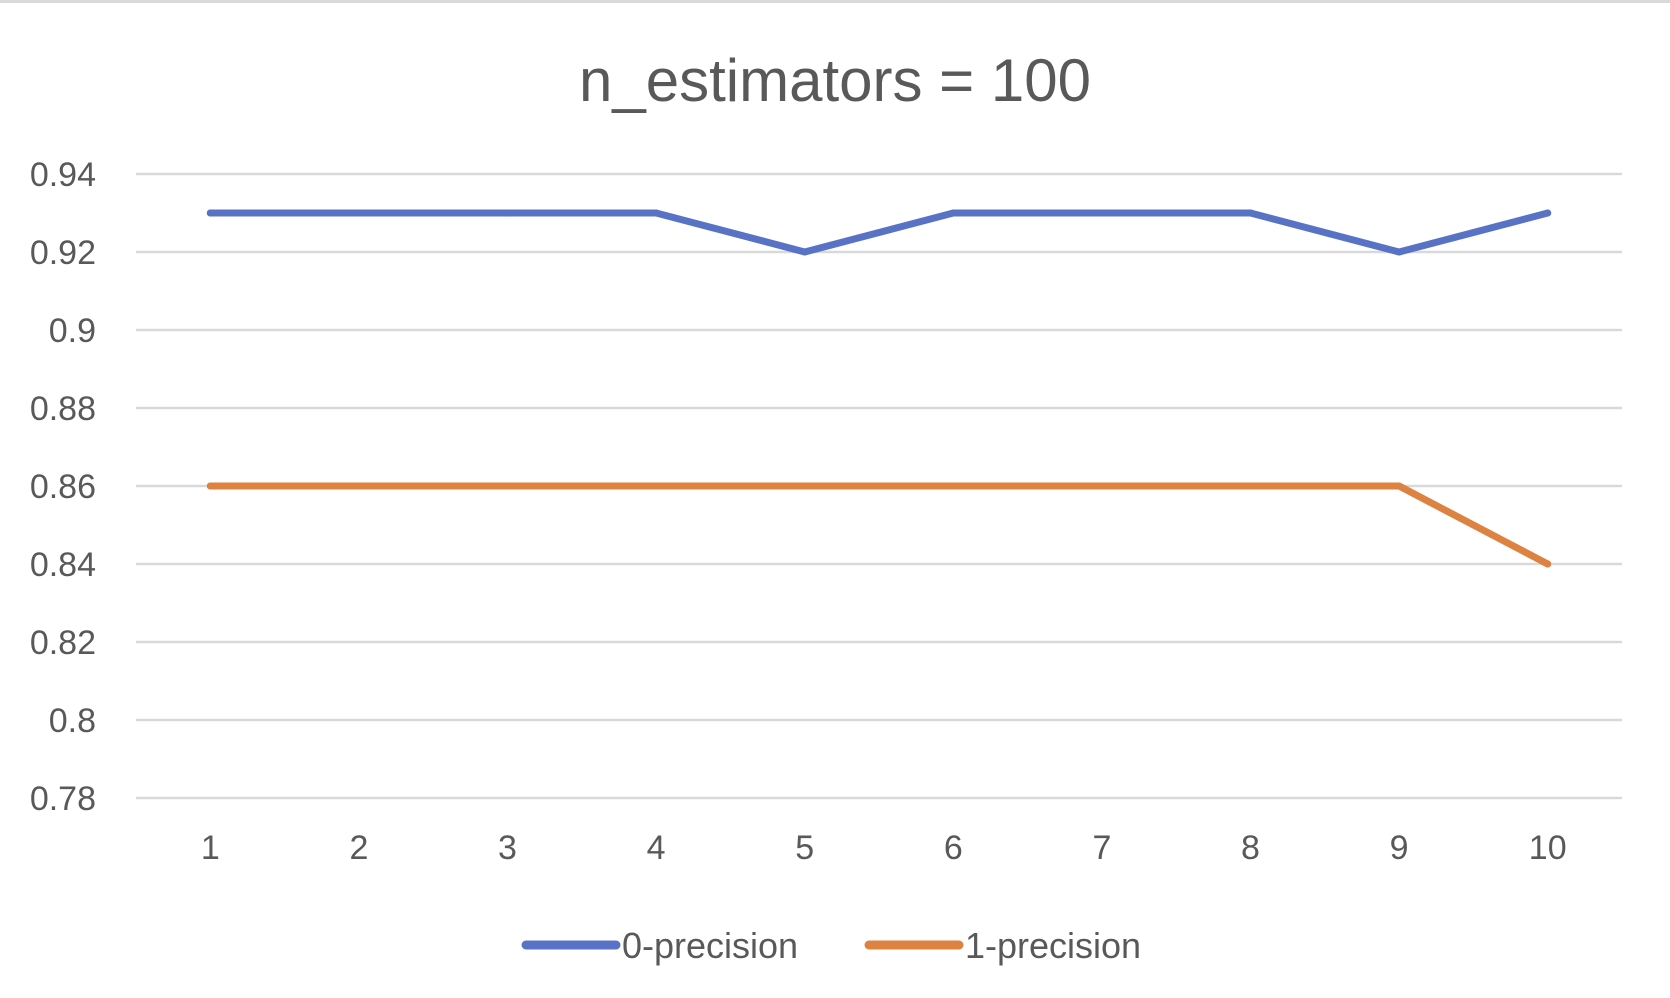  What do you see at coordinates (1548, 848) in the screenshot?
I see `x-tick-label: 10` at bounding box center [1548, 848].